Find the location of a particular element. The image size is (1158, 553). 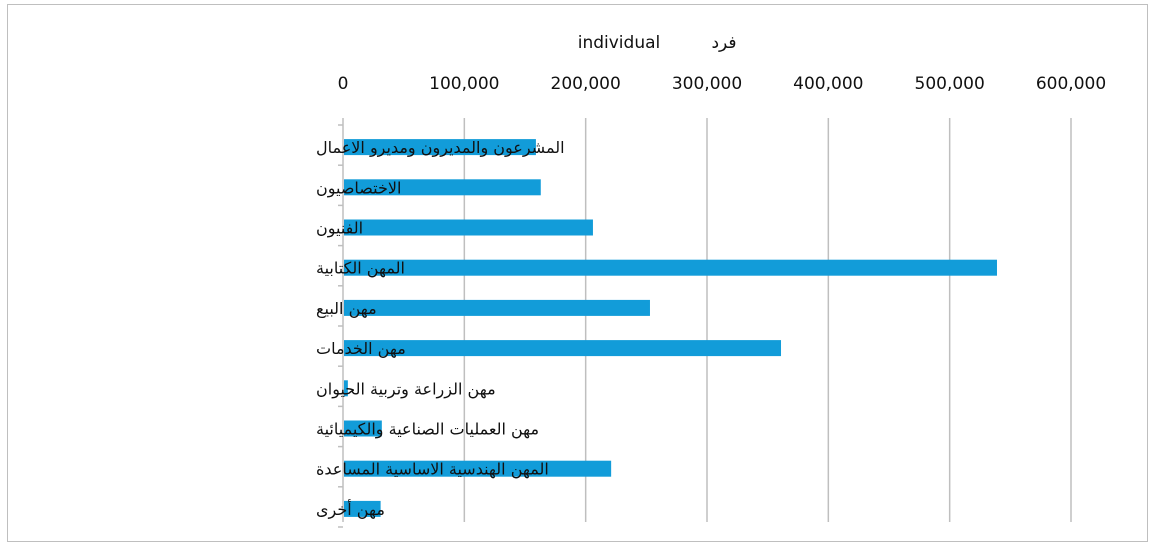

category-label: المهن الهندسية الاساسية المساعدة is located at coordinates (432, 470).